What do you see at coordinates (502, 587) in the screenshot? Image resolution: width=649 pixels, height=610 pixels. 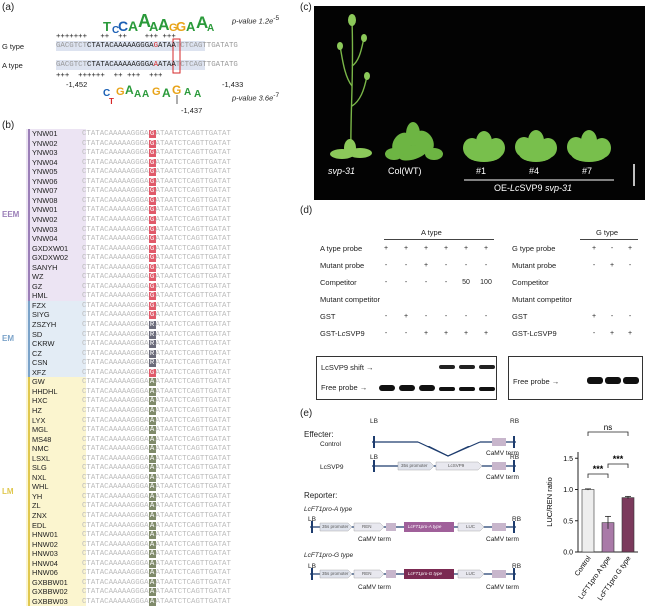 I see `camv-label-6: CaMV term` at bounding box center [502, 587].